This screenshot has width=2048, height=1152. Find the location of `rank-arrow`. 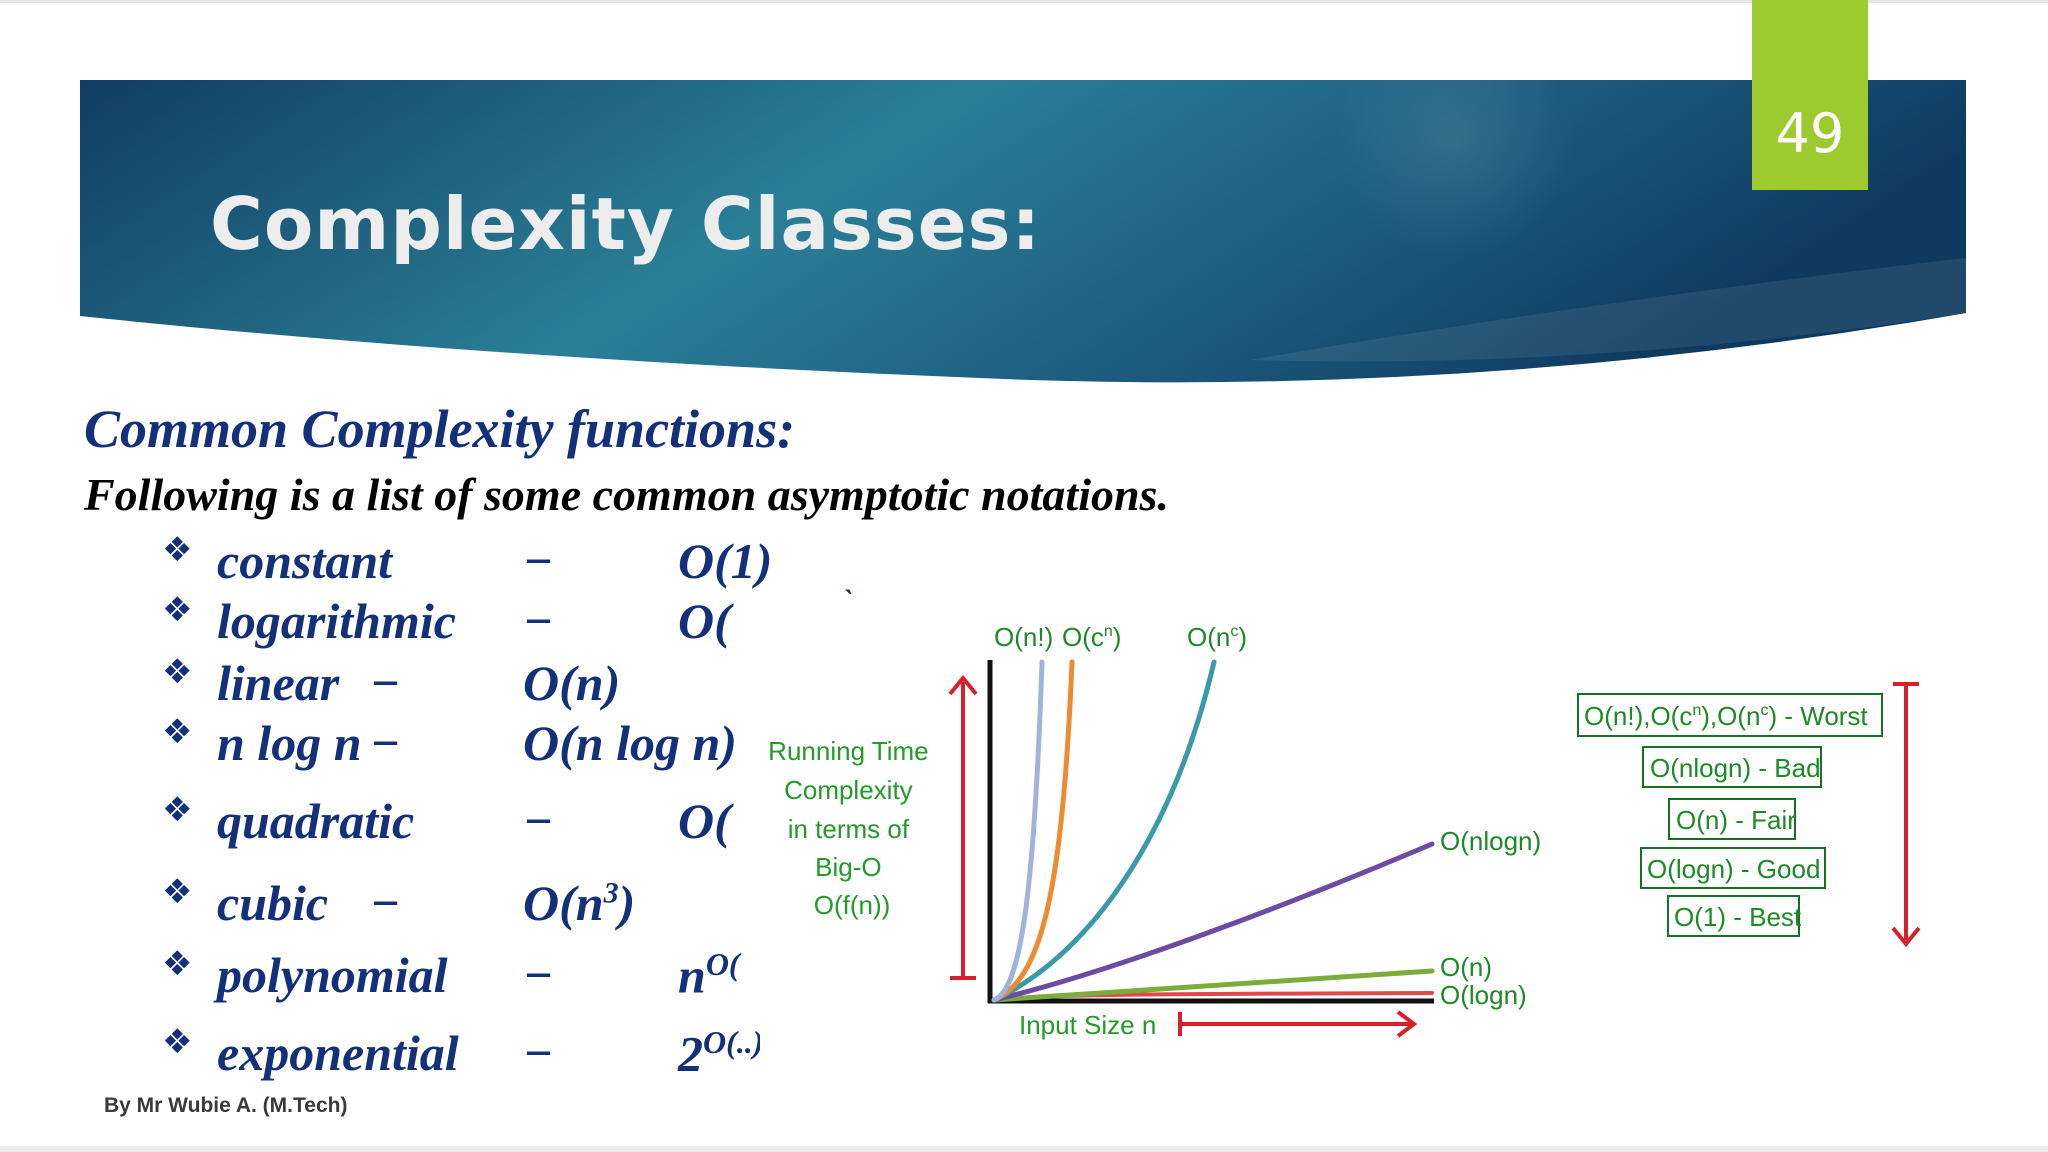

rank-arrow is located at coordinates (1906, 815).